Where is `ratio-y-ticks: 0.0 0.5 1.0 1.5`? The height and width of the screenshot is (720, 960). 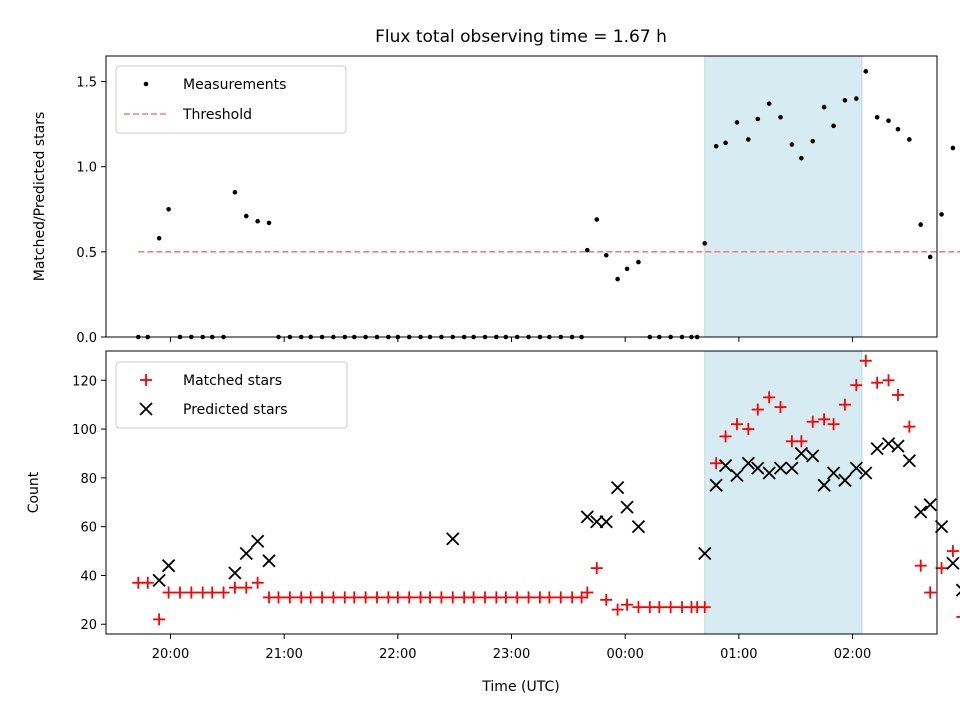 ratio-y-ticks: 0.0 0.5 1.0 1.5 is located at coordinates (91, 211).